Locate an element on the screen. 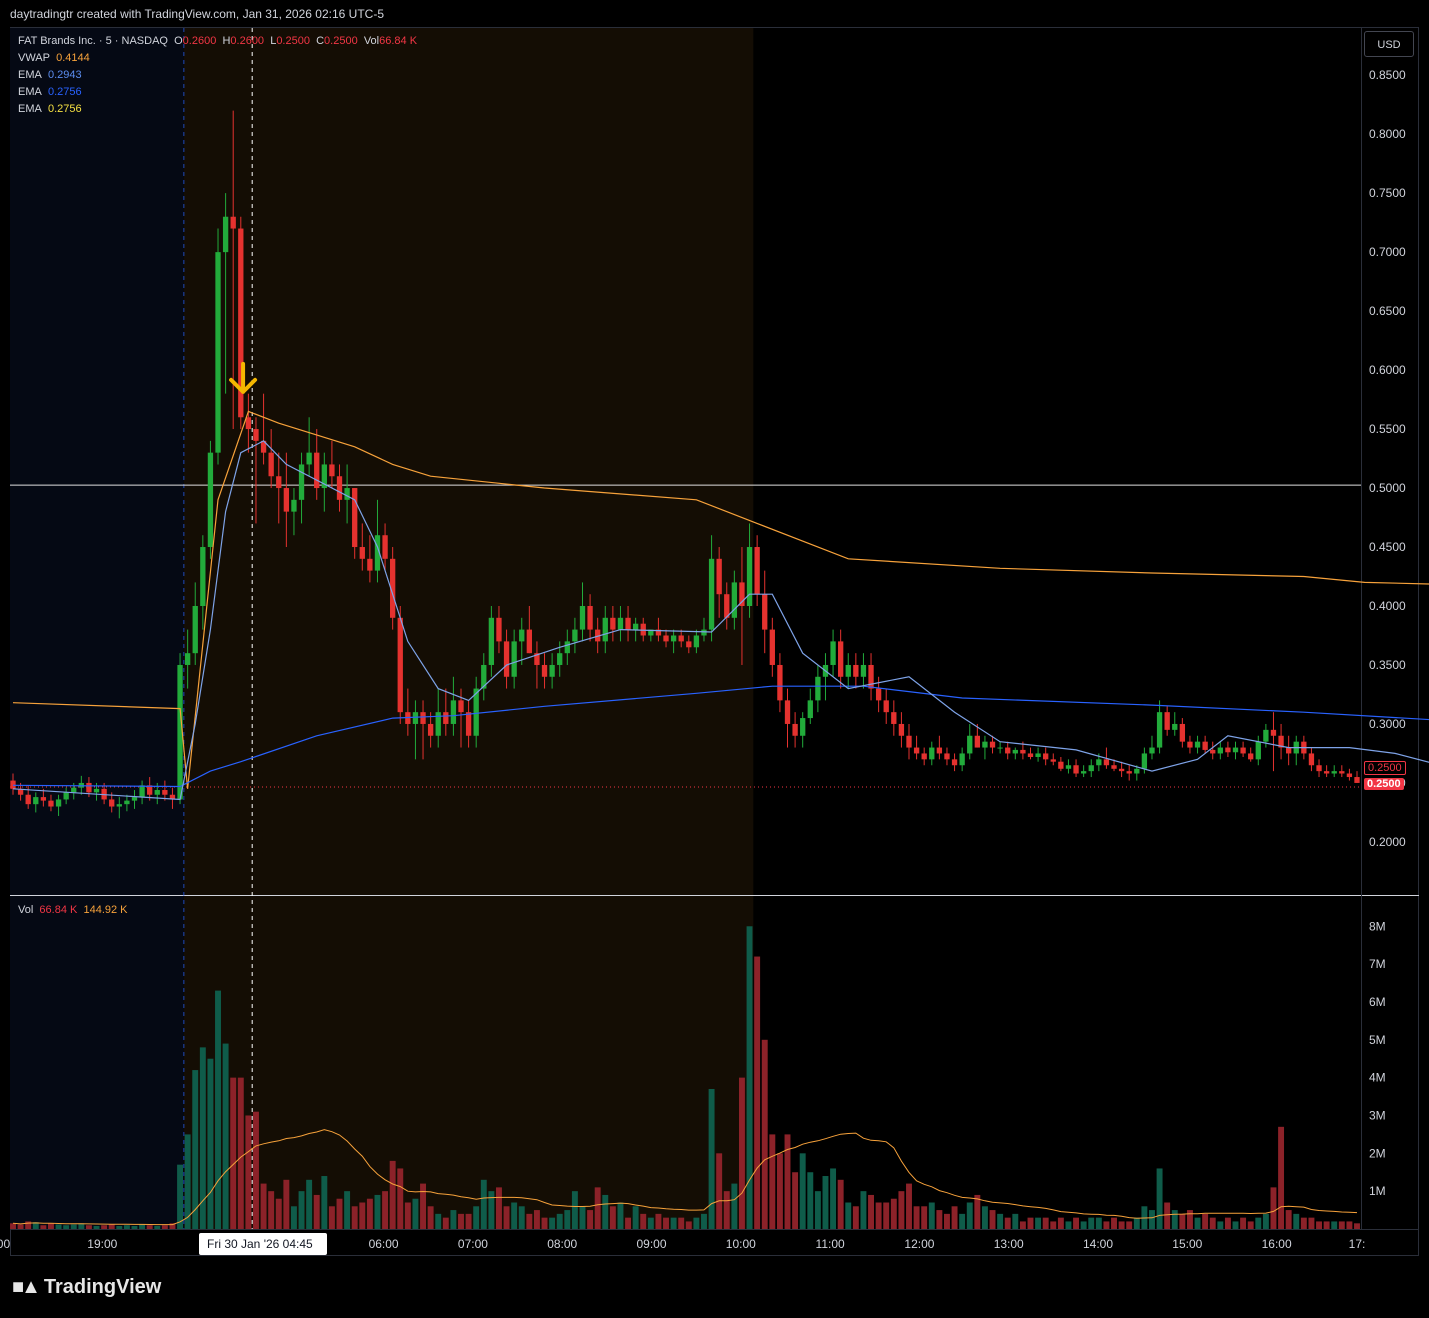  price-tick-label: 0.8000 is located at coordinates (1387, 134).